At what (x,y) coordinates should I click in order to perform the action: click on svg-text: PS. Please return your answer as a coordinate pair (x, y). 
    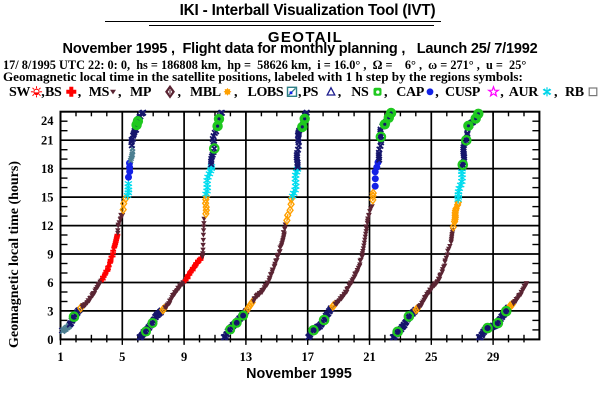
    Looking at the image, I should click on (311, 92).